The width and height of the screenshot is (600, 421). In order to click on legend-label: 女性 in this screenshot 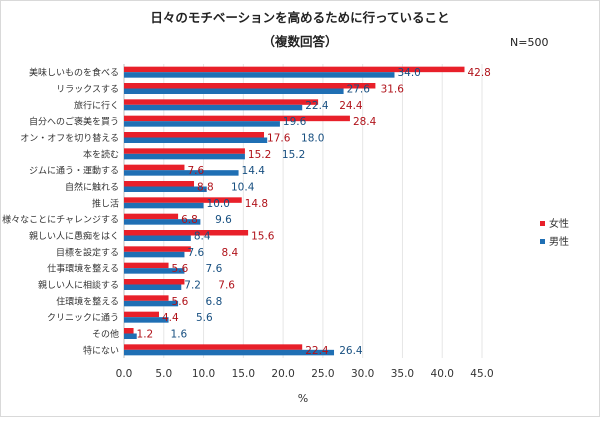, I will do `click(559, 223)`.